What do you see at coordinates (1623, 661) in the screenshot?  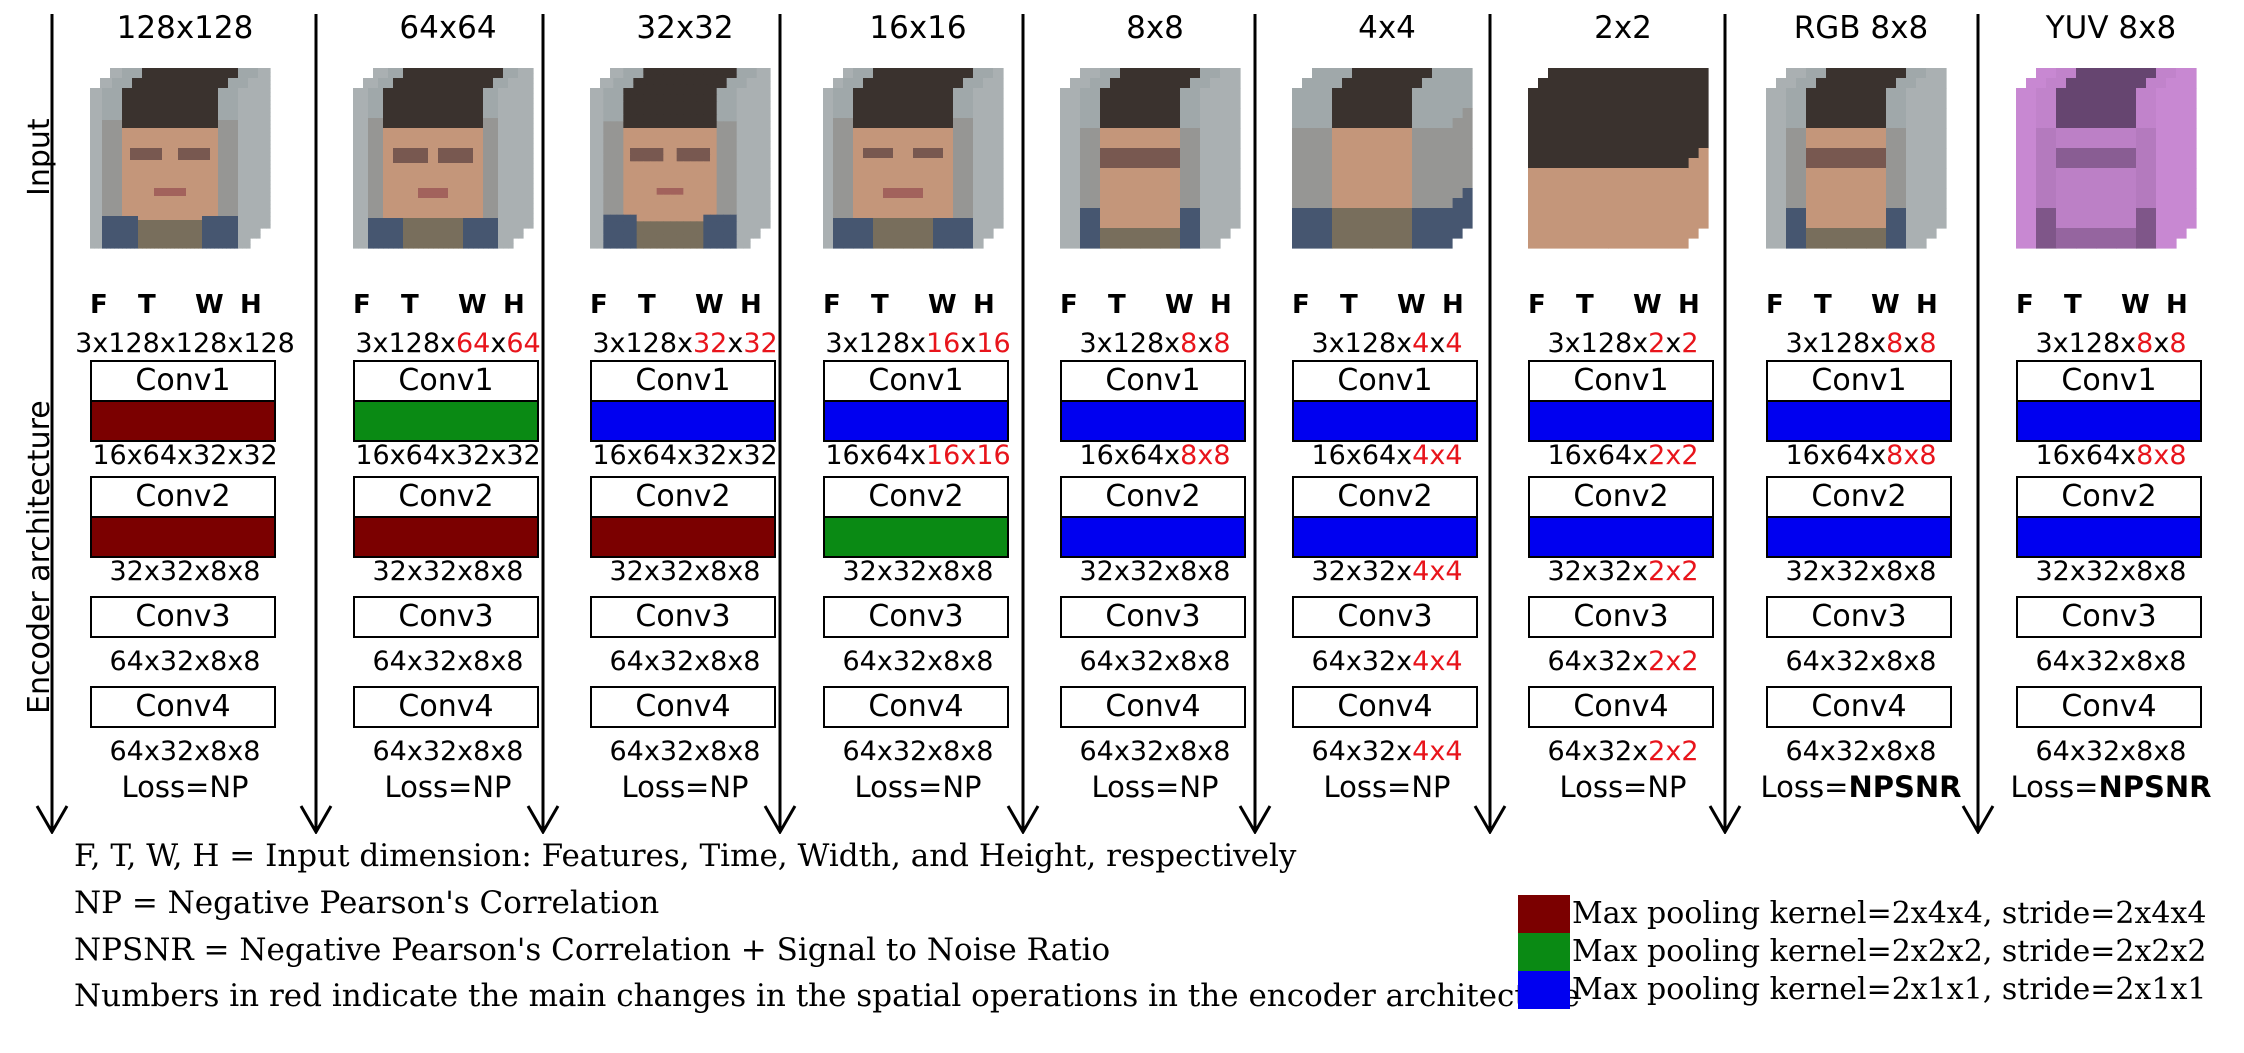 I see `tensor-dimension: 64x32x2x2` at bounding box center [1623, 661].